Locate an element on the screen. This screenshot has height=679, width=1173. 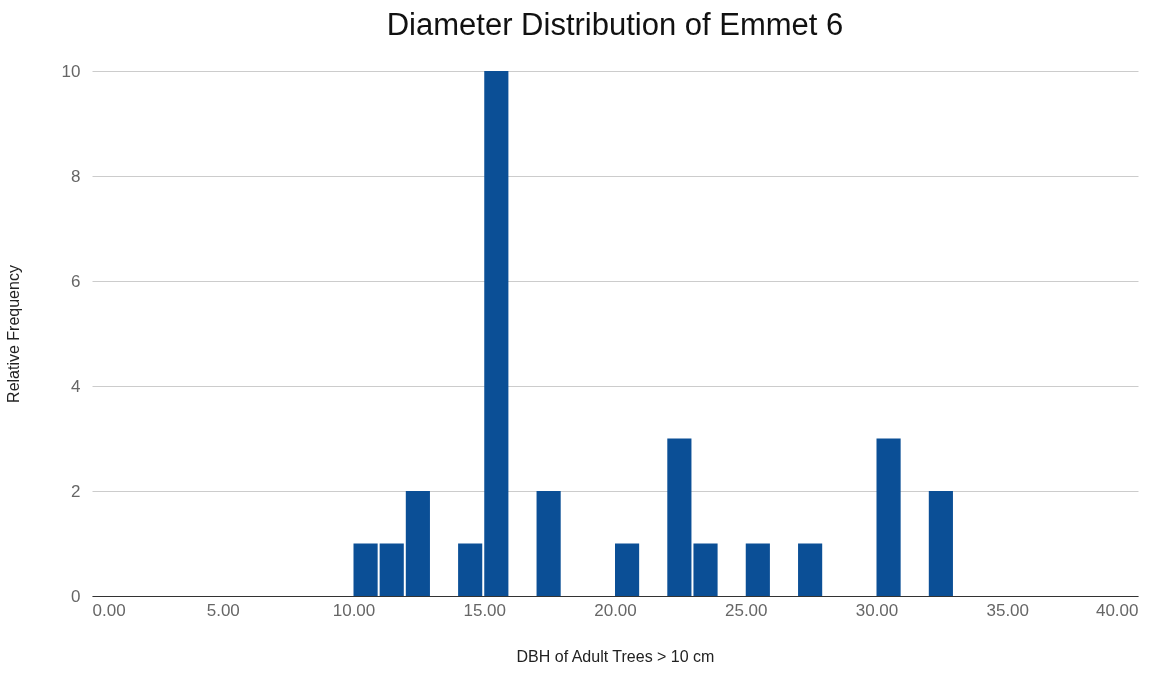
x-tick-label: 5.00 is located at coordinates (223, 610).